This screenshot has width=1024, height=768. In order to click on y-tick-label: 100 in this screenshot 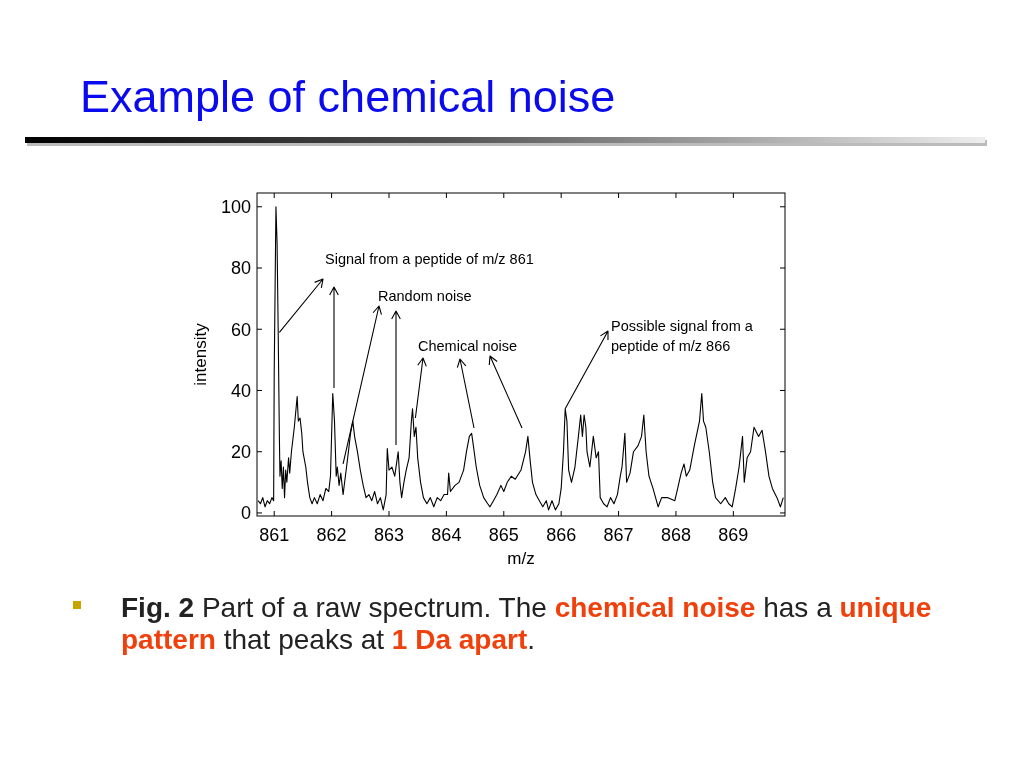, I will do `click(235, 207)`.